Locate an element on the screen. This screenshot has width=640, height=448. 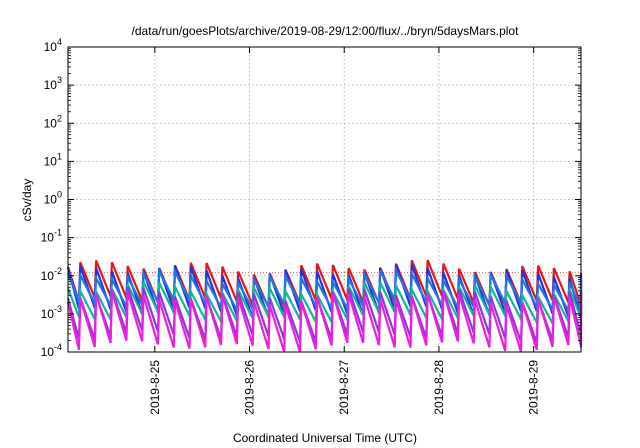
y-tick-label: 10³ is located at coordinates (53, 83).